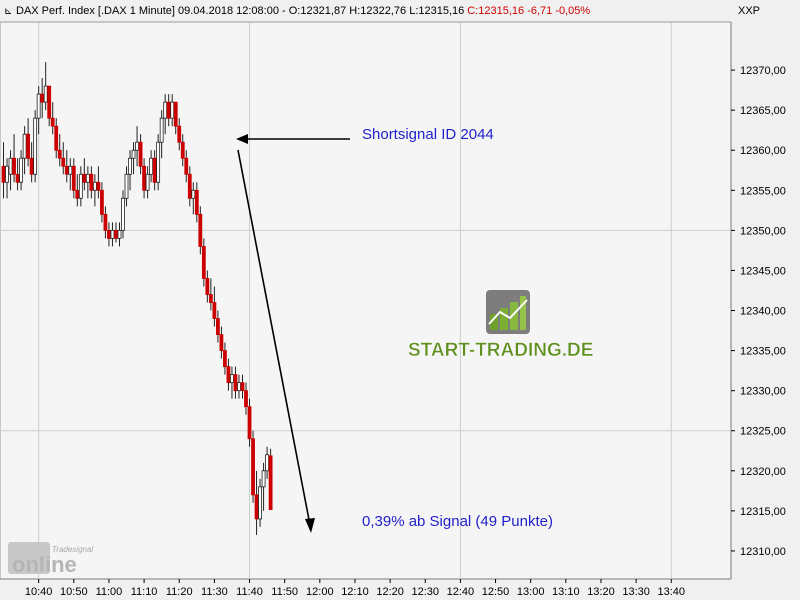 The width and height of the screenshot is (800, 600). What do you see at coordinates (765, 300) in the screenshot?
I see `y-axis-panel` at bounding box center [765, 300].